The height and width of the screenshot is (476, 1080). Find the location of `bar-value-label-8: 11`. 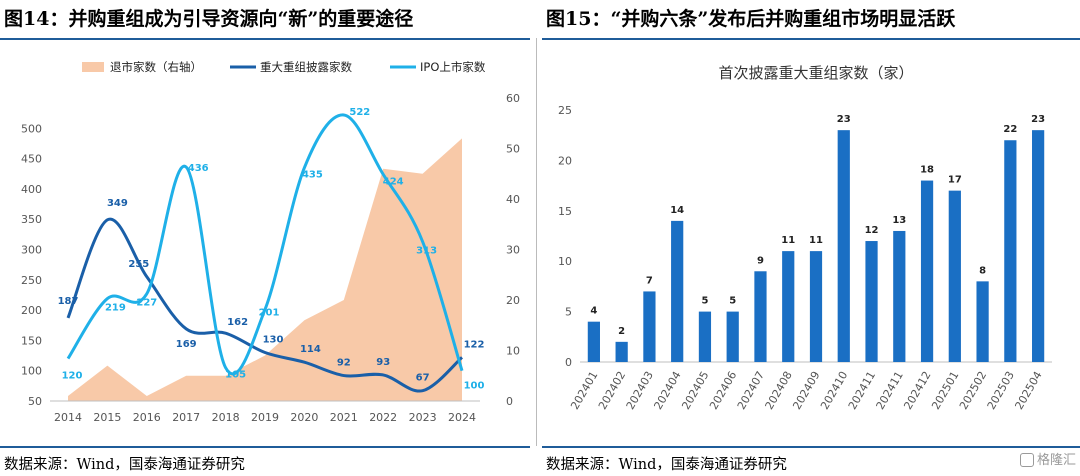

bar-value-label-8: 11 is located at coordinates (816, 240).